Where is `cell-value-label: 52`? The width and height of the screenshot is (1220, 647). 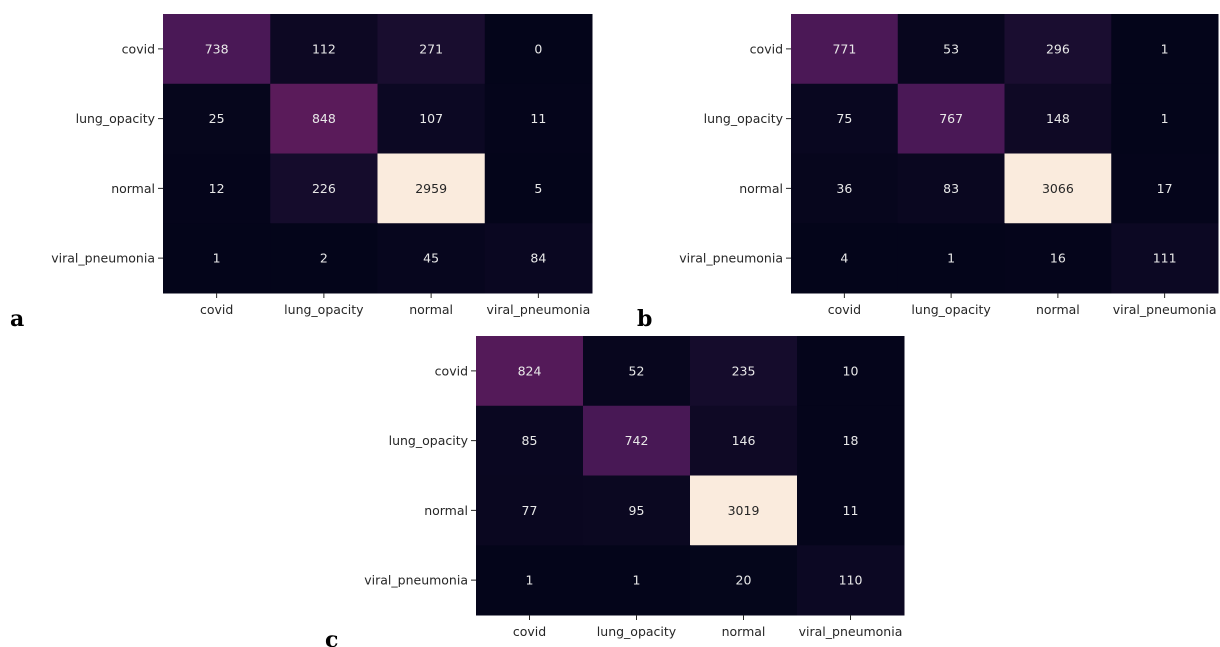 cell-value-label: 52 is located at coordinates (637, 370).